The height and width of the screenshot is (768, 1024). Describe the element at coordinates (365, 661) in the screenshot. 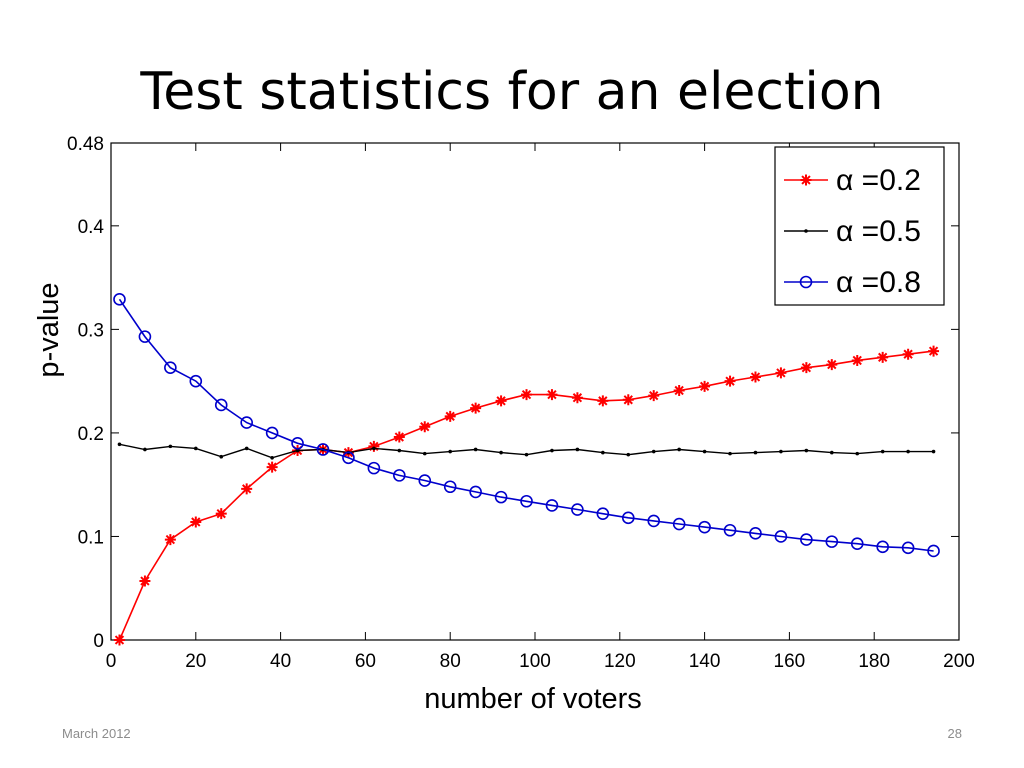

I see `x-tick-label: 60` at that location.